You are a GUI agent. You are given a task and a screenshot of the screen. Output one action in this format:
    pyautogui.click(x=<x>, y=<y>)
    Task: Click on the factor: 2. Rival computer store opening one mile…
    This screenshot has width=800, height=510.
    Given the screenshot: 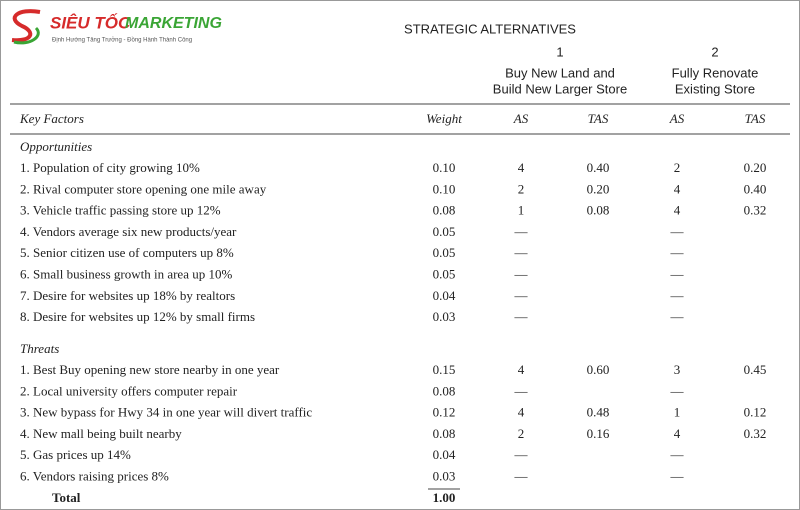 What is the action you would take?
    pyautogui.click(x=143, y=188)
    